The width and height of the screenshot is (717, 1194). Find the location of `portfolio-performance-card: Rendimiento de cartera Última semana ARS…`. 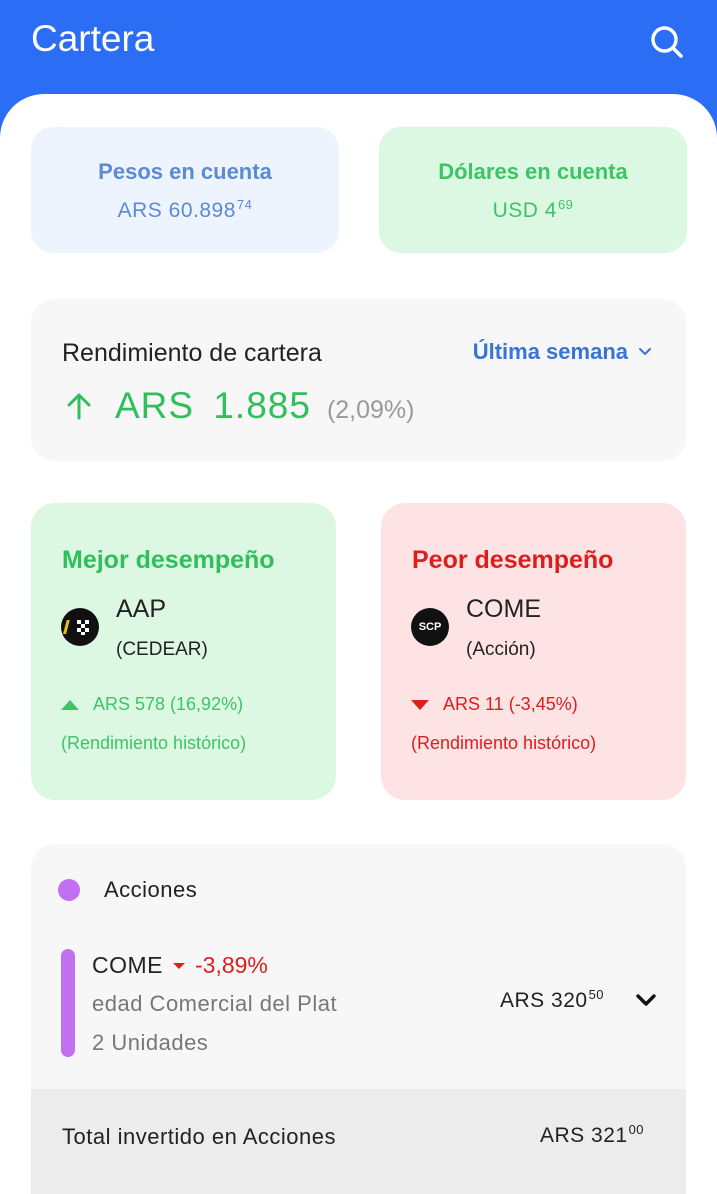

portfolio-performance-card: Rendimiento de cartera Última semana ARS… is located at coordinates (358, 380).